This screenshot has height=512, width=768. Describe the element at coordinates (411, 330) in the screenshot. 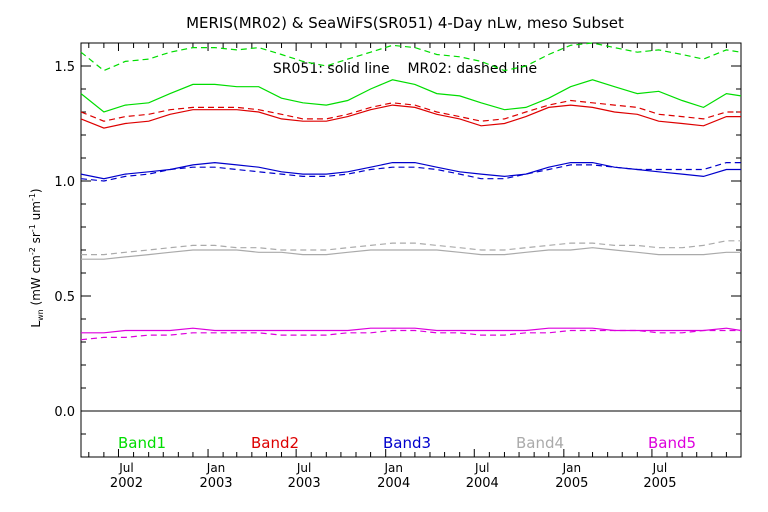

I see `band5-sr051-solid-line` at that location.